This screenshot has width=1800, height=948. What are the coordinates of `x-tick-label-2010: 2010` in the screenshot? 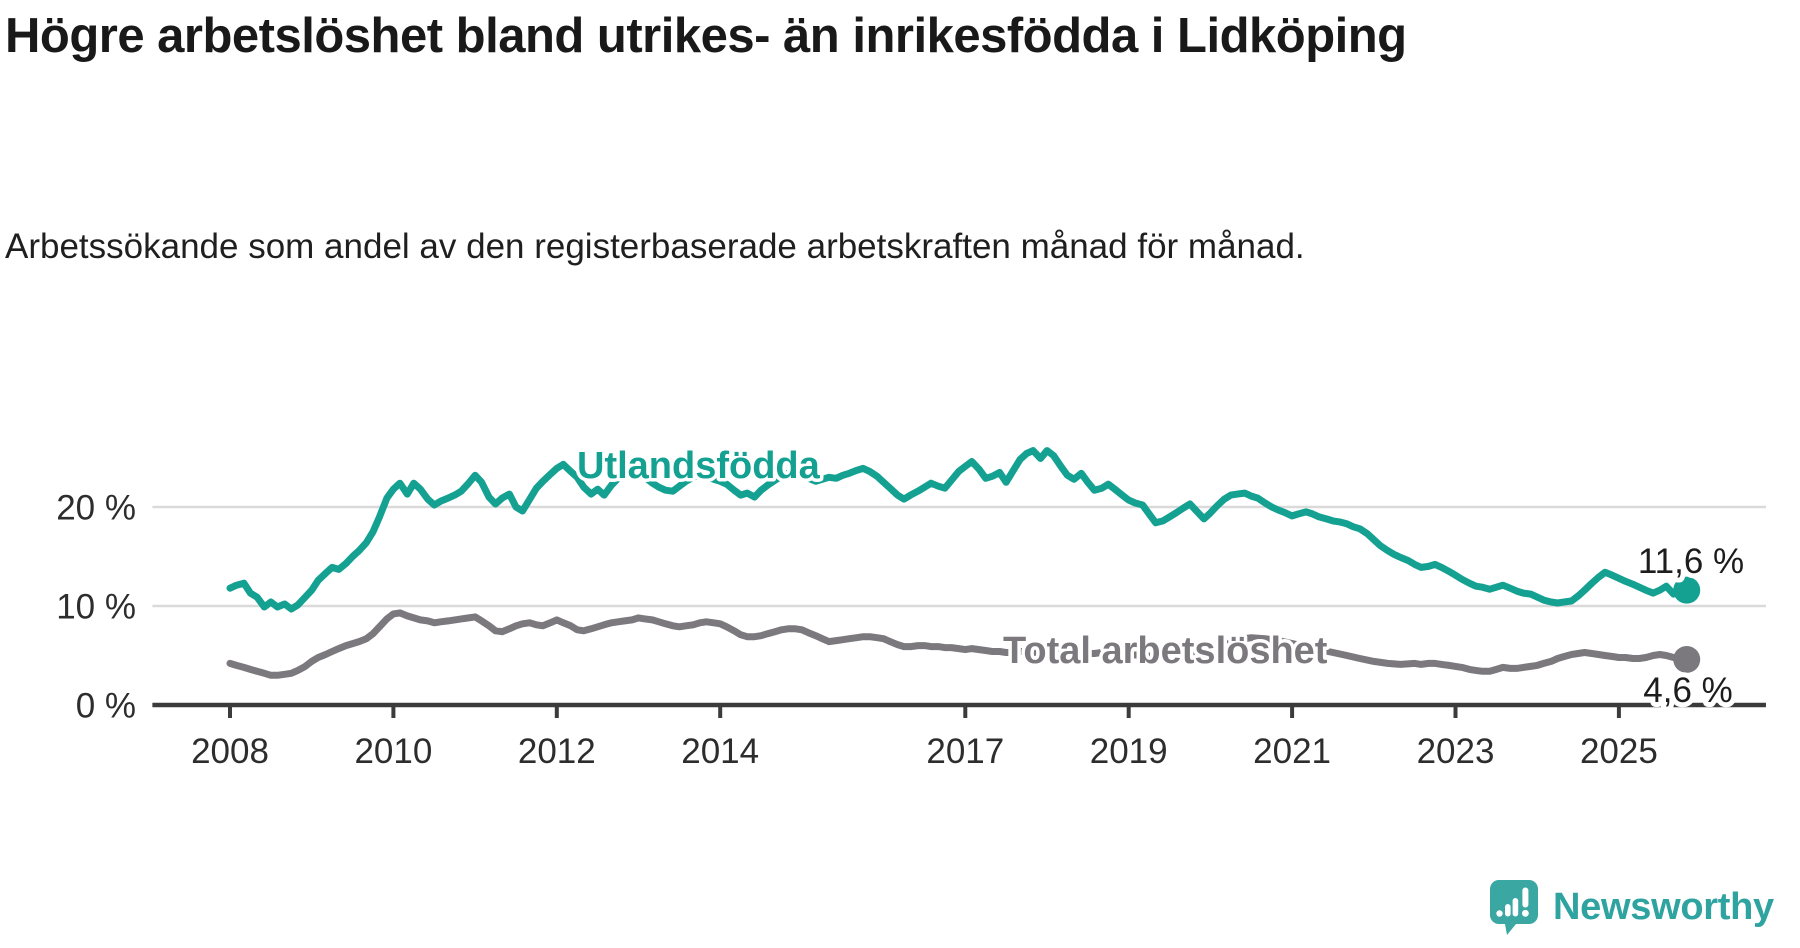 It's located at (393, 751).